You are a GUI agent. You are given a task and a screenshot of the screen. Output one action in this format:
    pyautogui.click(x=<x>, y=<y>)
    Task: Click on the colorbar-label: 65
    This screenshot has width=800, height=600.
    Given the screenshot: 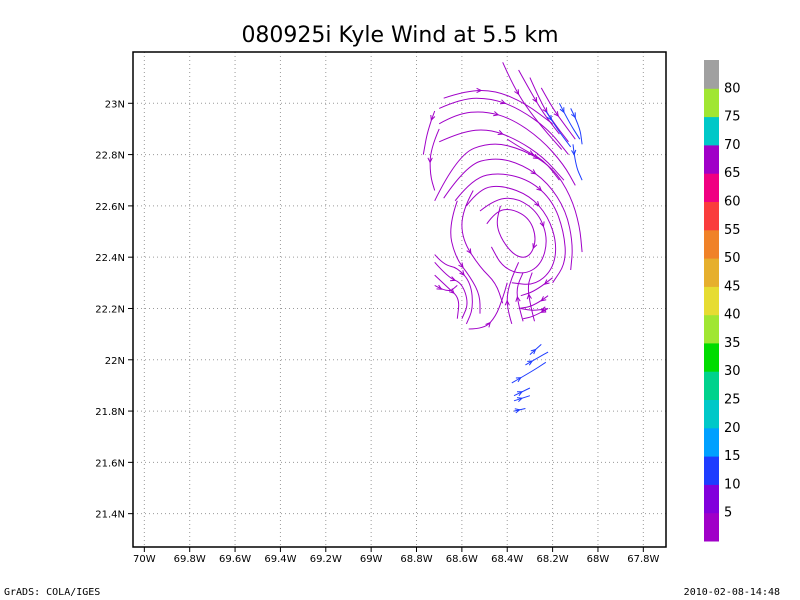 What is the action you would take?
    pyautogui.click(x=732, y=173)
    